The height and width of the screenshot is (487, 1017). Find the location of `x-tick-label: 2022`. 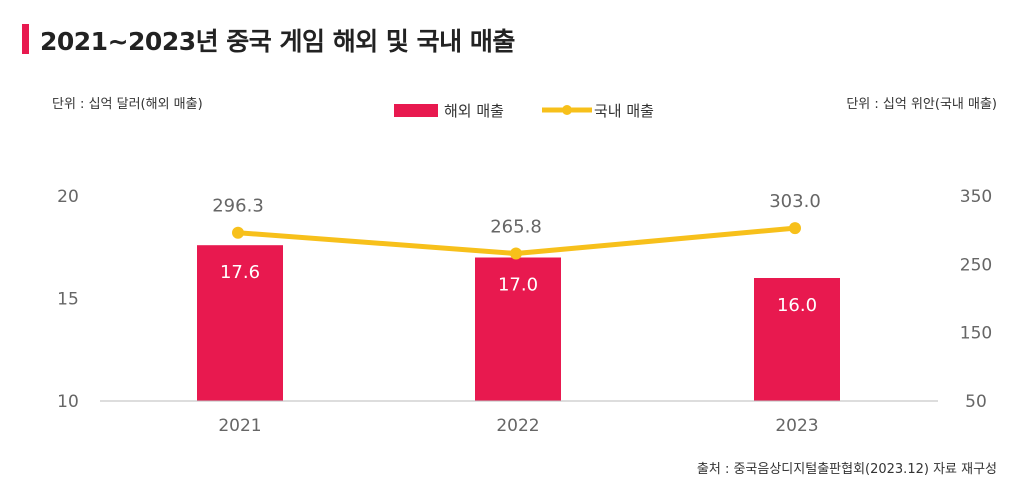

x-tick-label: 2022 is located at coordinates (517, 426).